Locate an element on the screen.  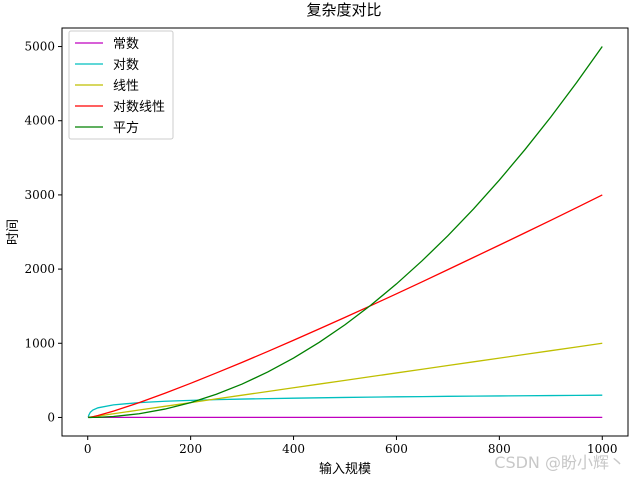
legend-label-2: 线性 is located at coordinates (126, 86).